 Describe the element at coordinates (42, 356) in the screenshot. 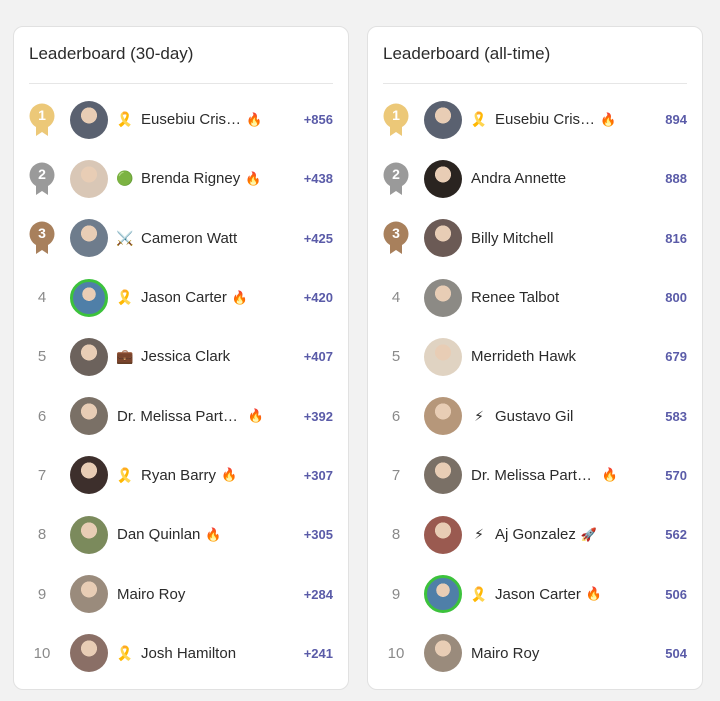

I see `rank: 5` at that location.